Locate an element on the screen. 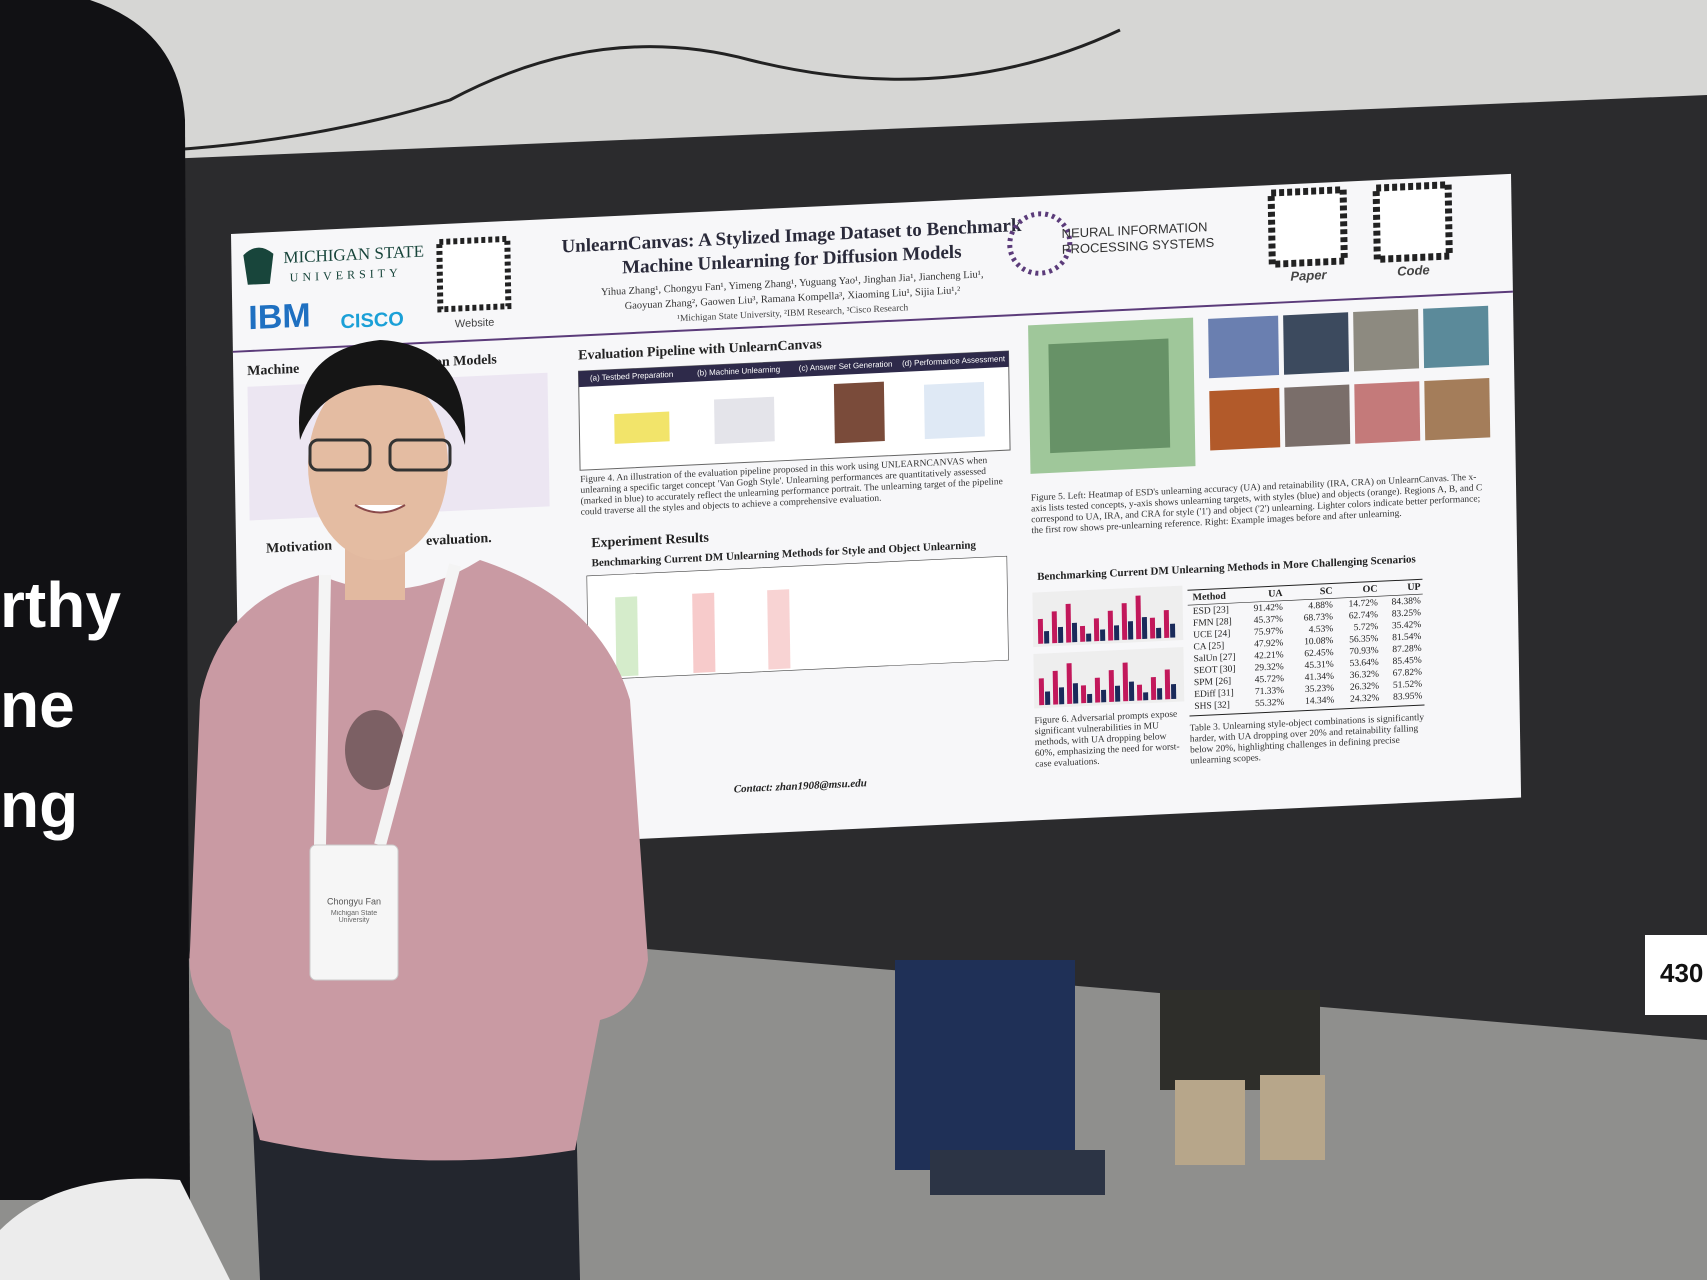 The height and width of the screenshot is (1280, 1707). logo-text: PROCESSING SYSTEMS is located at coordinates (1138, 246).